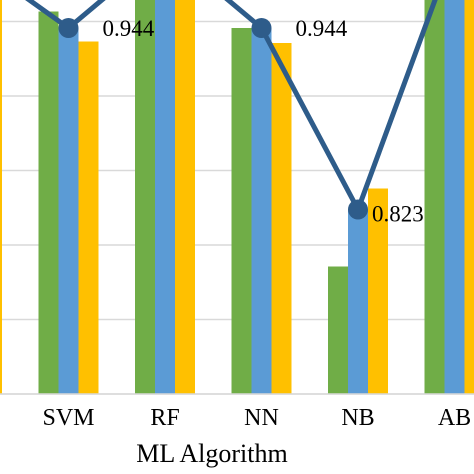 The height and width of the screenshot is (474, 474). Describe the element at coordinates (164, 418) in the screenshot. I see `x-tick-label: RF` at that location.